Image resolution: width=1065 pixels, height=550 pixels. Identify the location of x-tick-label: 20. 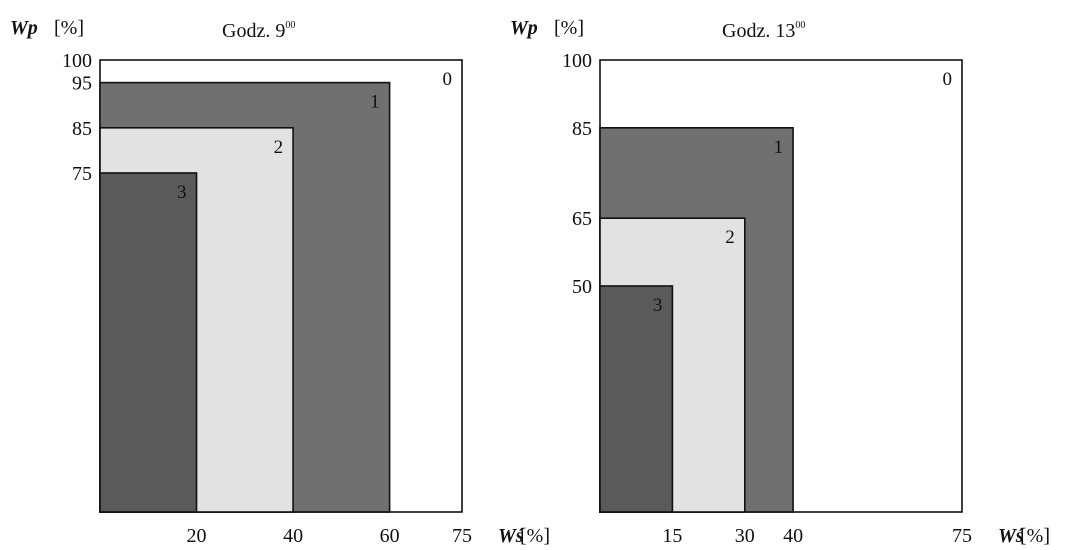
(197, 536).